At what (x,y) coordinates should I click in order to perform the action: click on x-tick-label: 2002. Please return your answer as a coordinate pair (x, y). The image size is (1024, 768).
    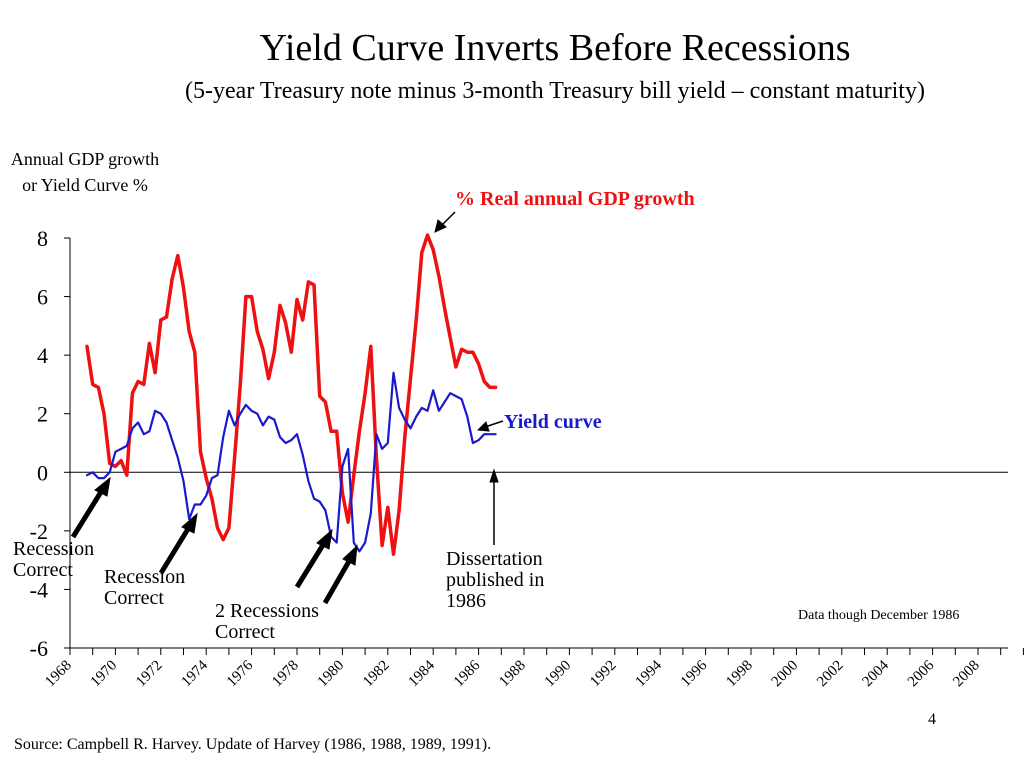
    Looking at the image, I should click on (830, 674).